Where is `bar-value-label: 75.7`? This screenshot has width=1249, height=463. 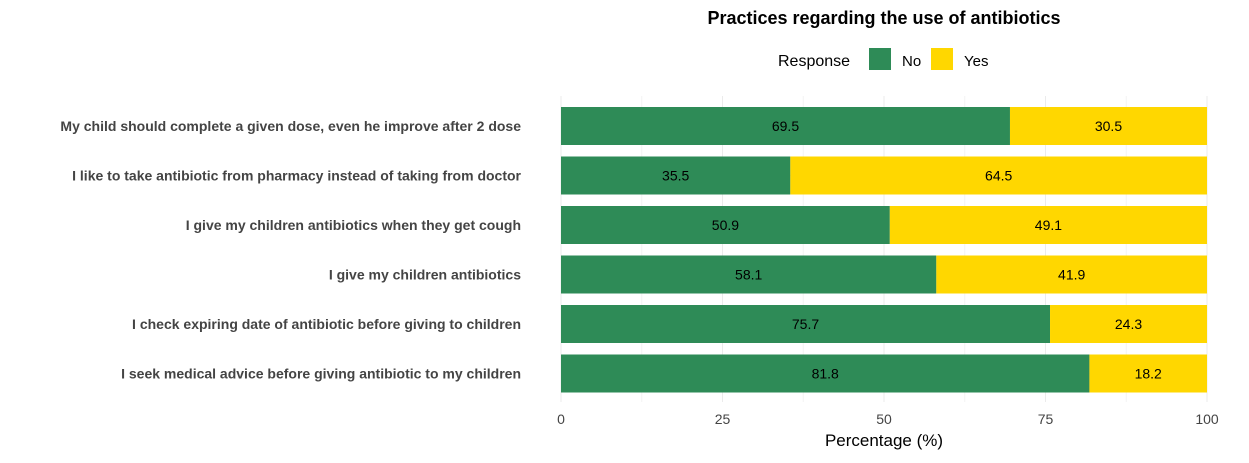
bar-value-label: 75.7 is located at coordinates (805, 324).